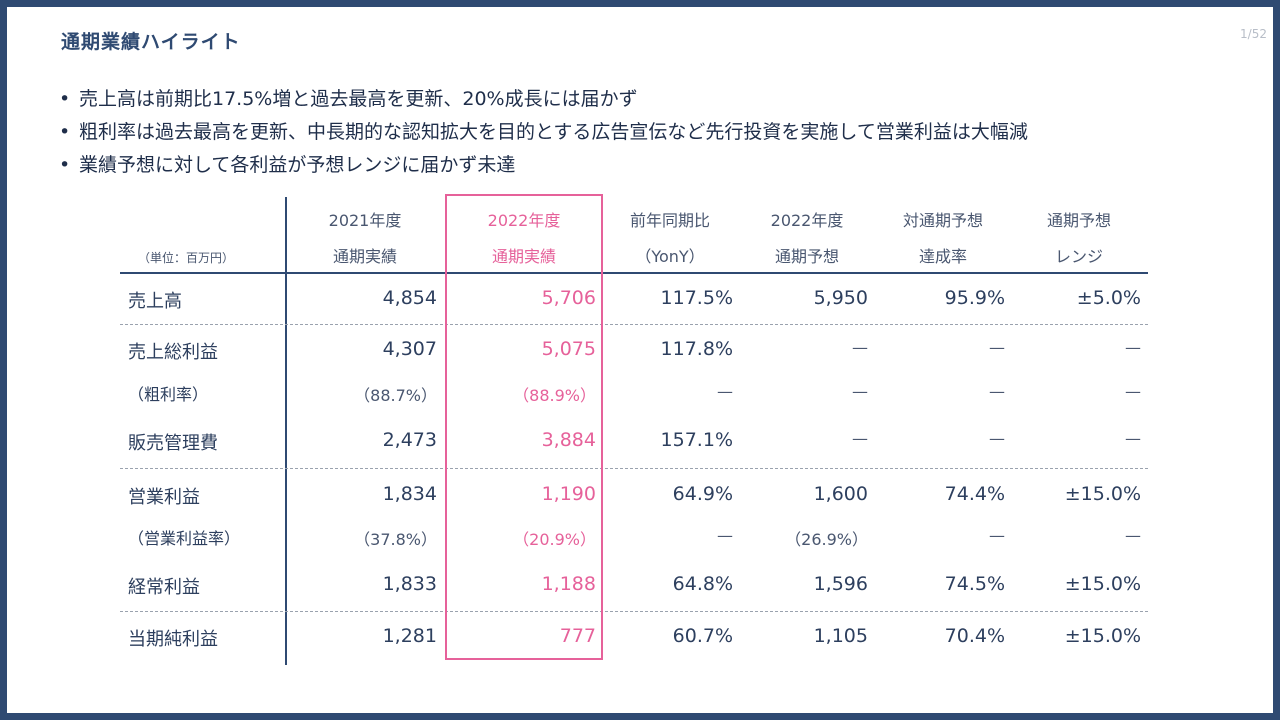 The image size is (1280, 720). What do you see at coordinates (524, 427) in the screenshot?
I see `current-year-highlight` at bounding box center [524, 427].